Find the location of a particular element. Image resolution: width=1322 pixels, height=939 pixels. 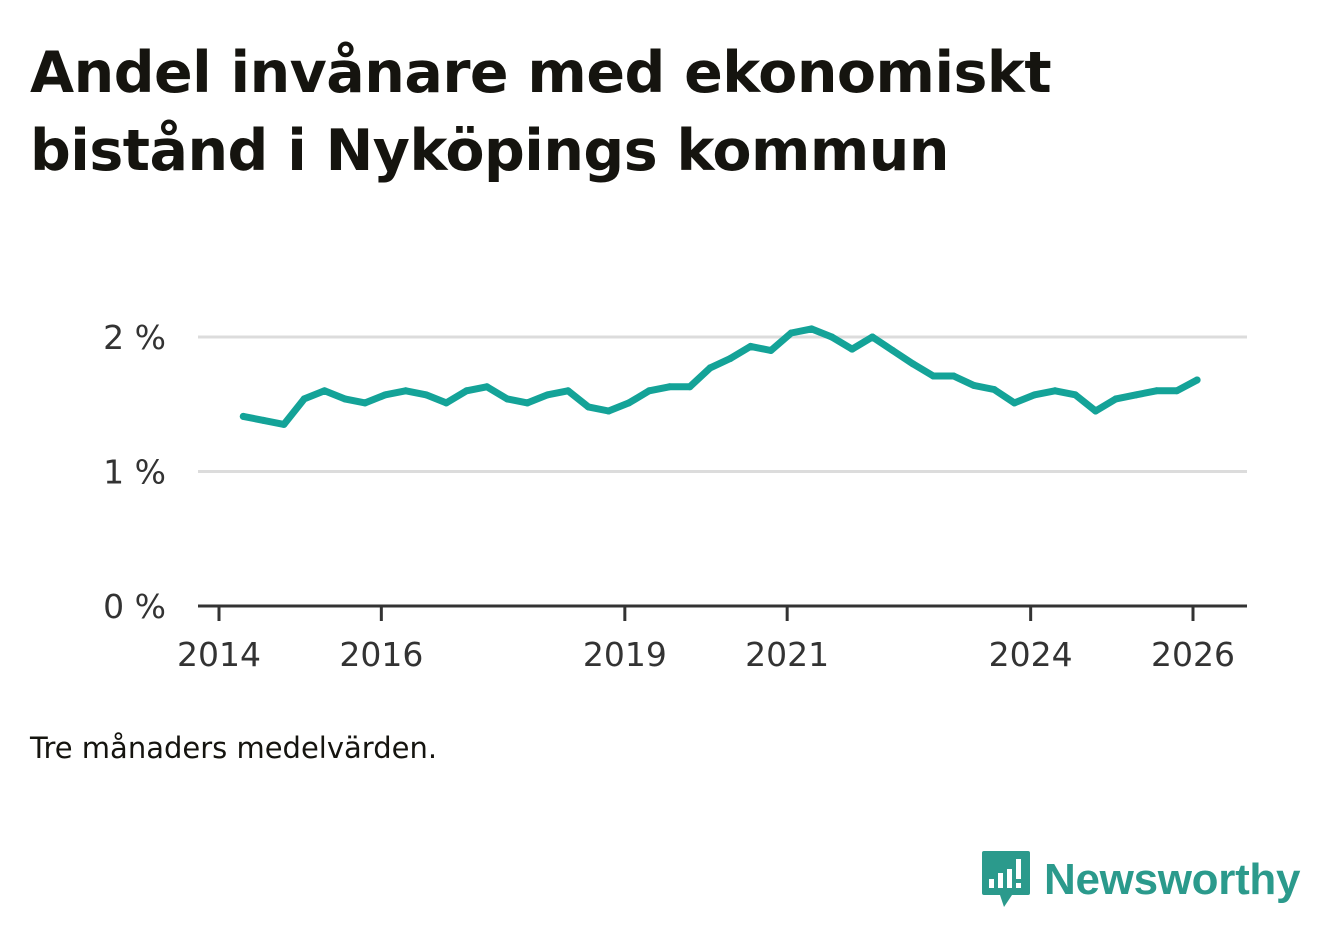

y-axis-ticks: 0 % 1 % 2 % is located at coordinates (134, 472).